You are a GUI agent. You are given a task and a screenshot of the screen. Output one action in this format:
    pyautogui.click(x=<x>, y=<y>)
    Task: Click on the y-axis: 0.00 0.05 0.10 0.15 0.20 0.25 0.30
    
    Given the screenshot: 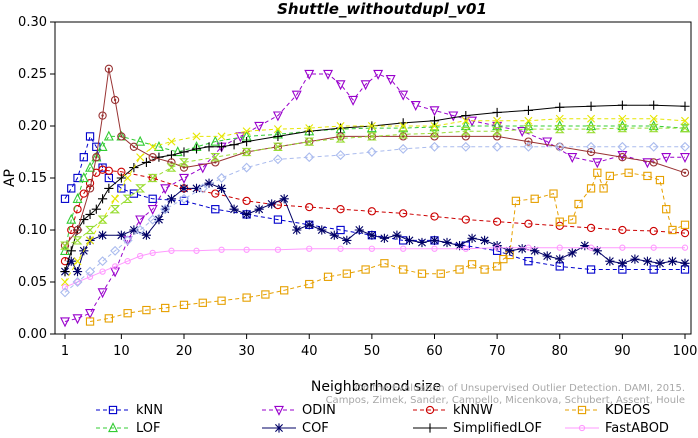 What is the action you would take?
    pyautogui.click(x=36, y=178)
    